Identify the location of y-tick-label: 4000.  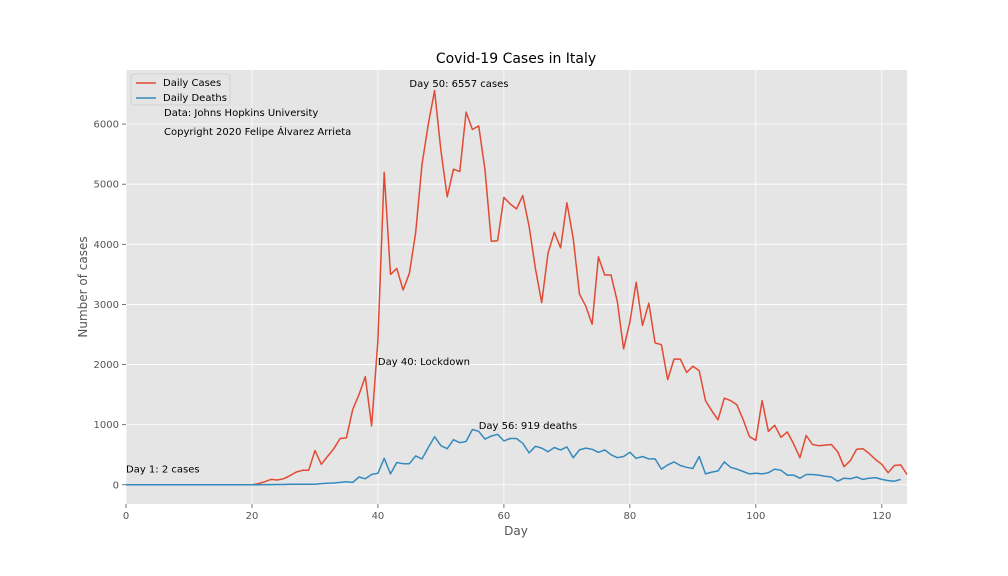
(106, 245).